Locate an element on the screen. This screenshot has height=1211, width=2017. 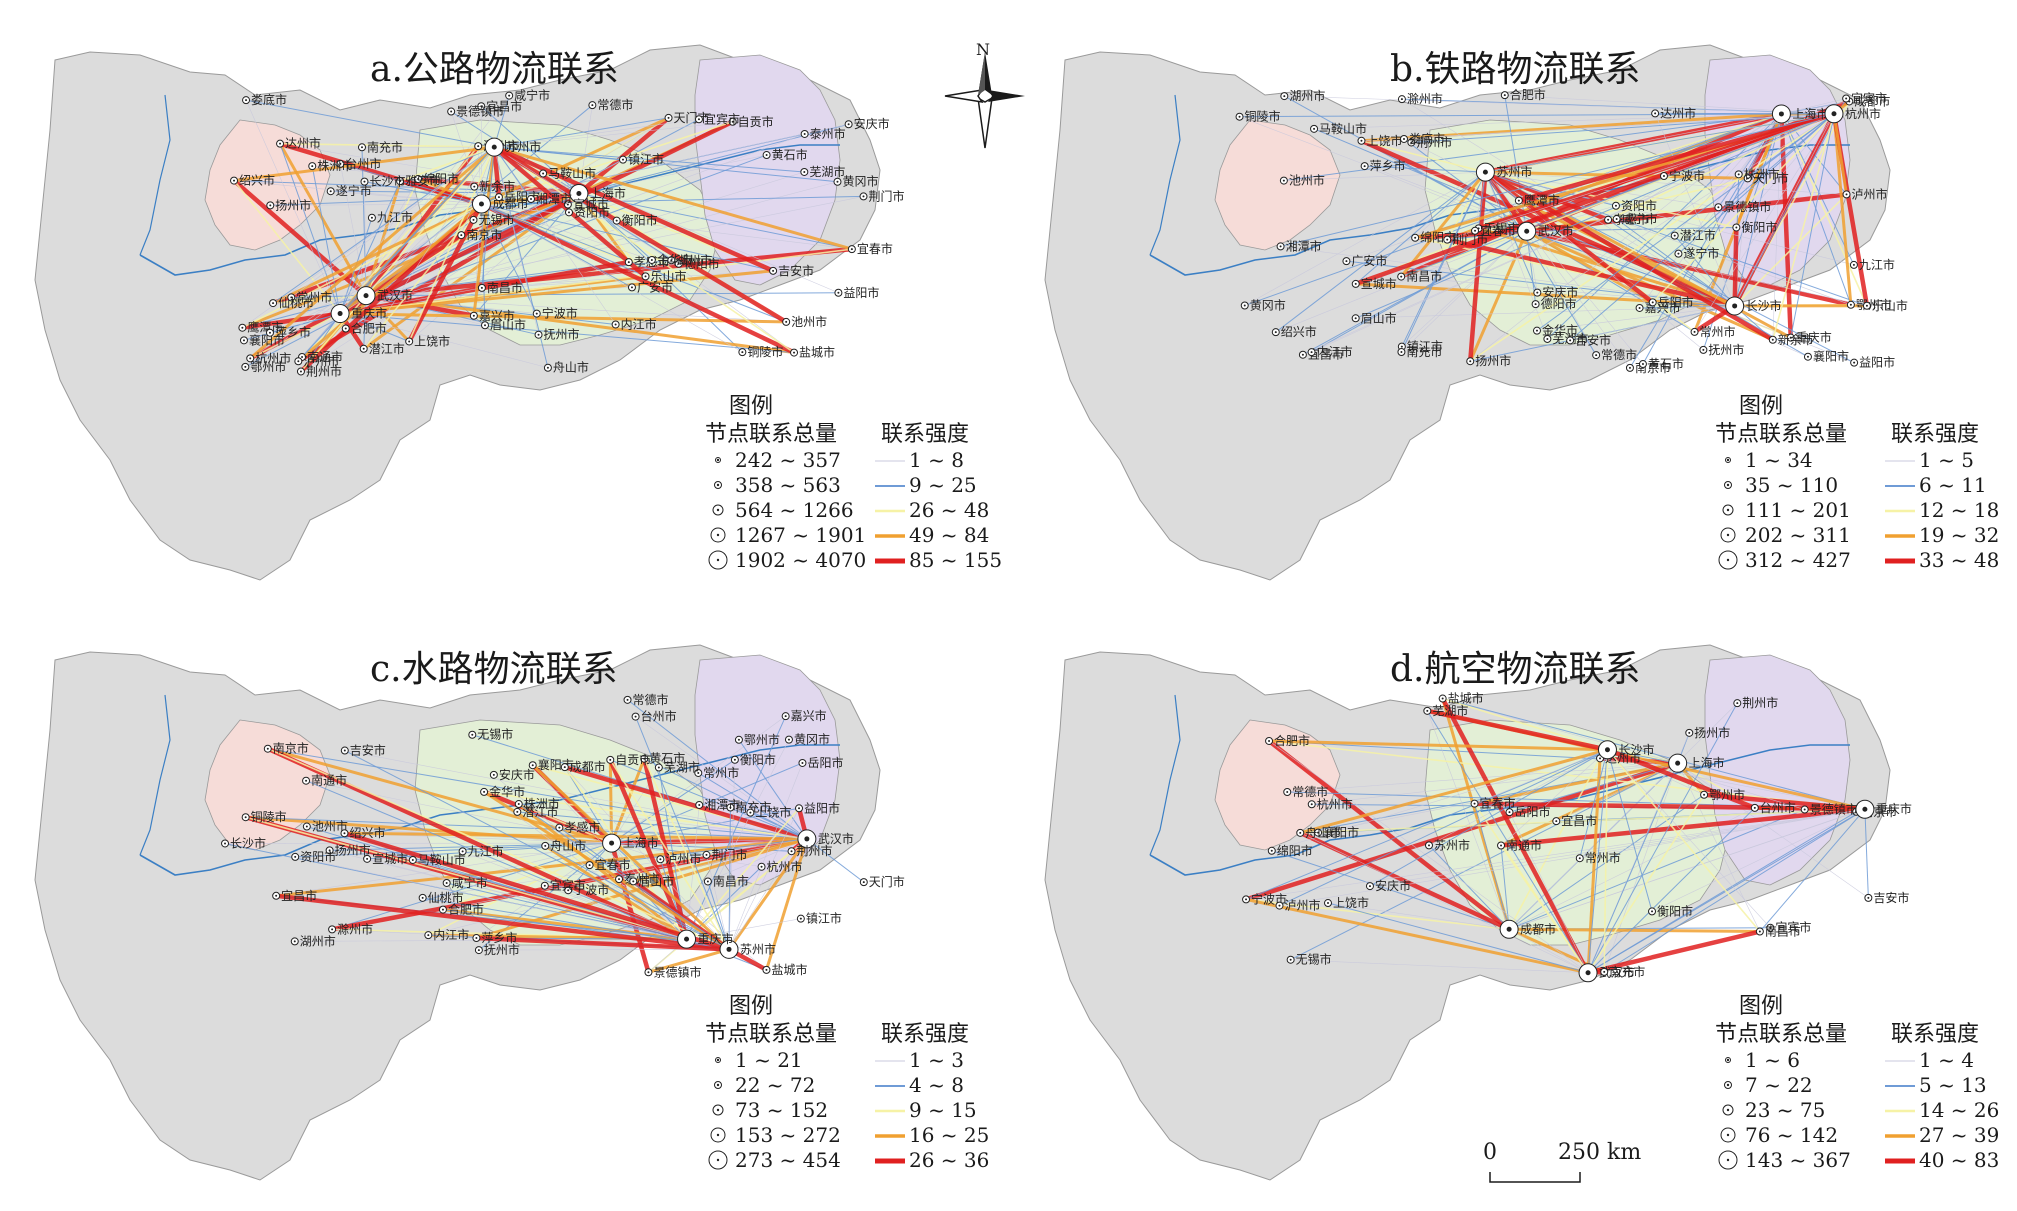
city-label: 杭州市 is located at coordinates (273, 357).